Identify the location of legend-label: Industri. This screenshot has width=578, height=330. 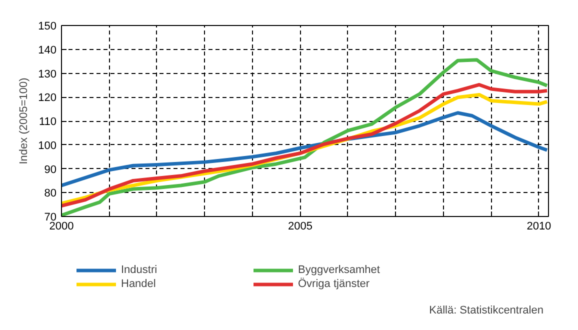
(139, 270).